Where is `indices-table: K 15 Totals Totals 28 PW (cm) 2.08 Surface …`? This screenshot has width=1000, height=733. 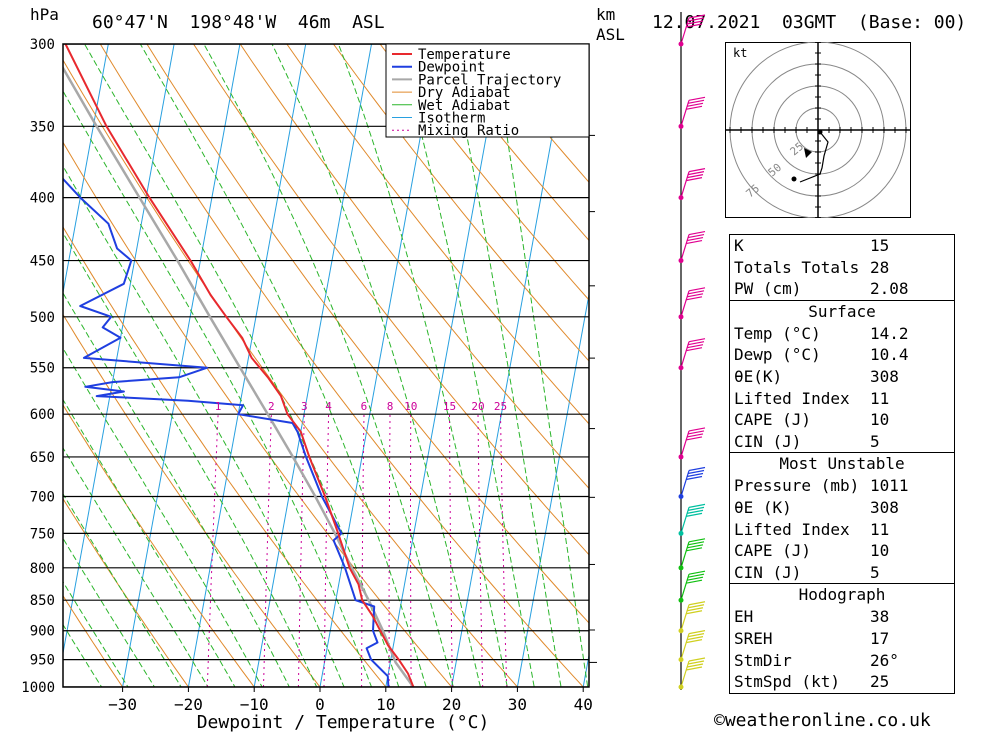
indices-table: K 15 Totals Totals 28 PW (cm) 2.08 Surface … is located at coordinates (842, 464).